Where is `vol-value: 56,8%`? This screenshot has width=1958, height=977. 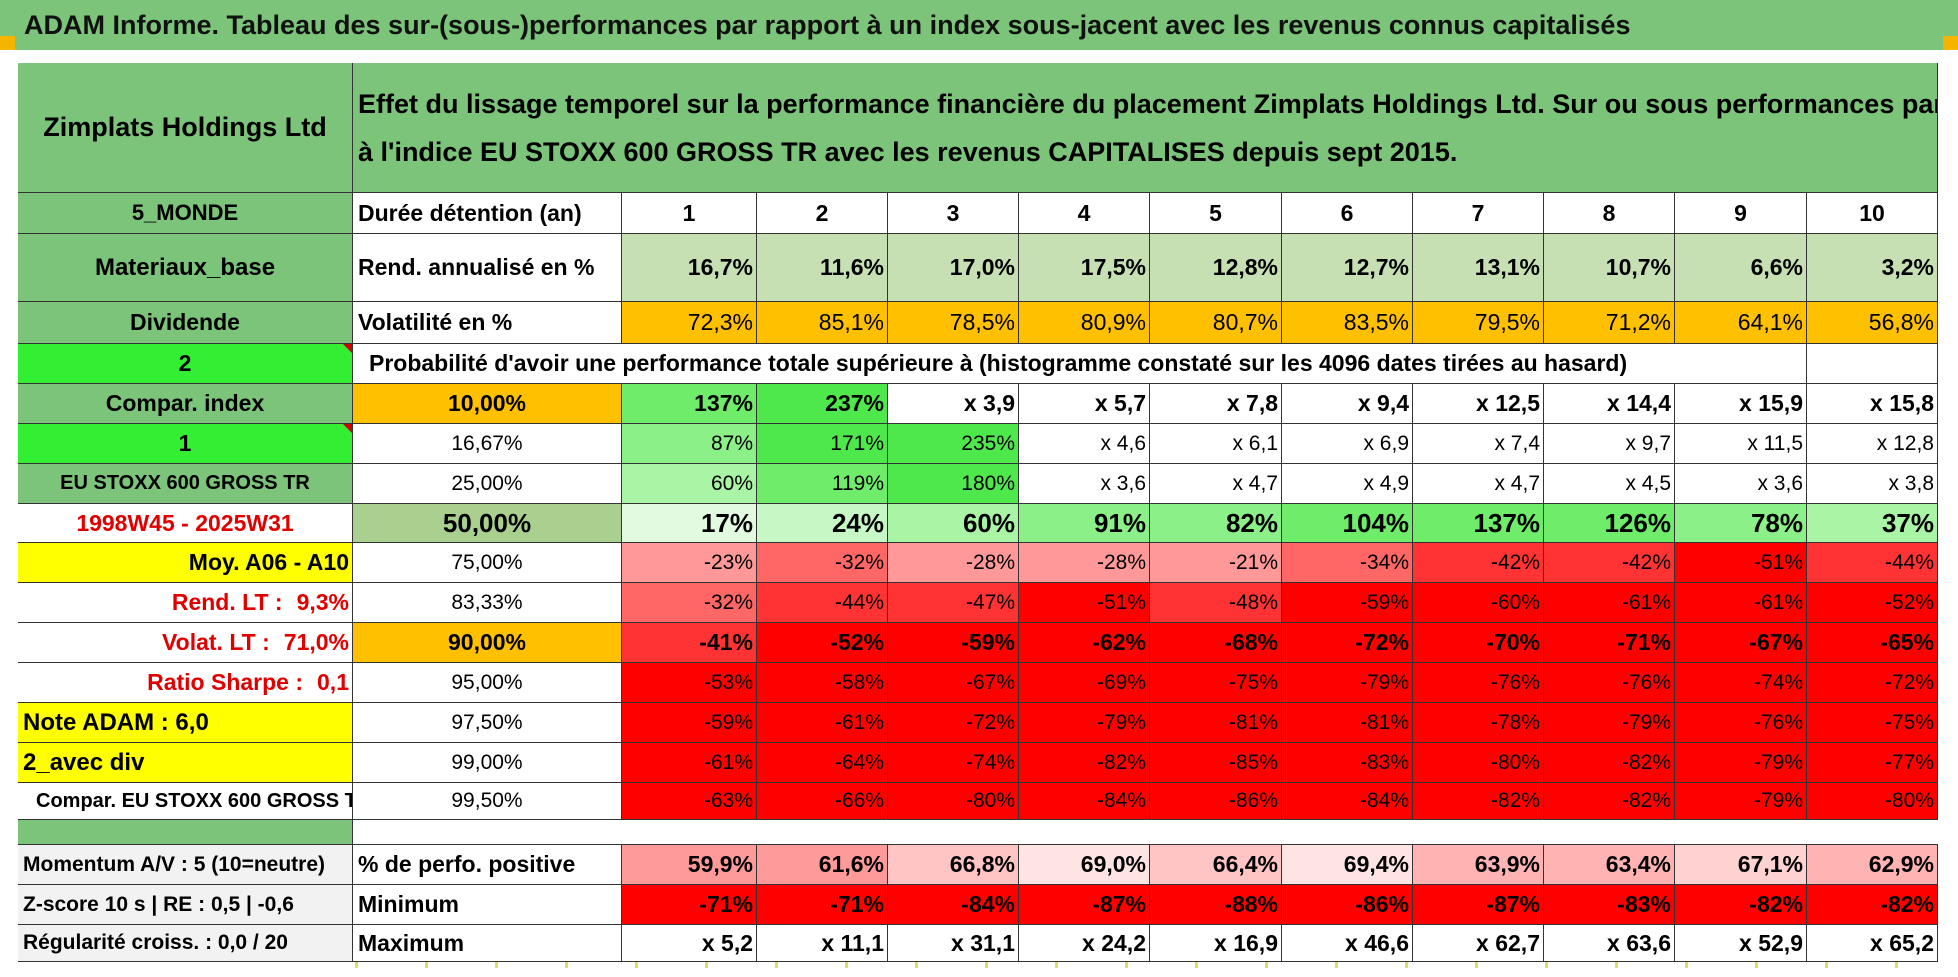 vol-value: 56,8% is located at coordinates (1872, 323).